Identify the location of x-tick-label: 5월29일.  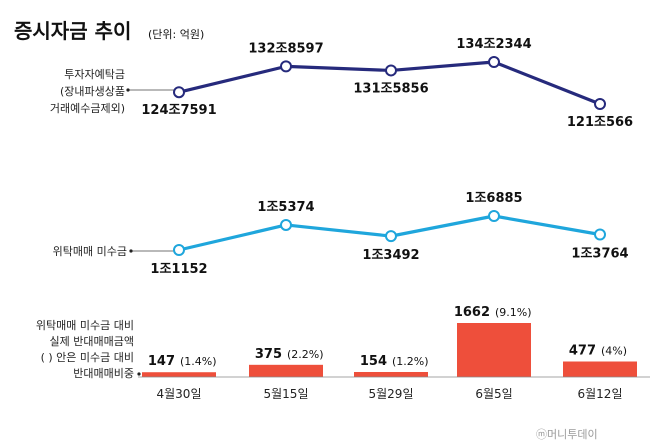
(391, 394).